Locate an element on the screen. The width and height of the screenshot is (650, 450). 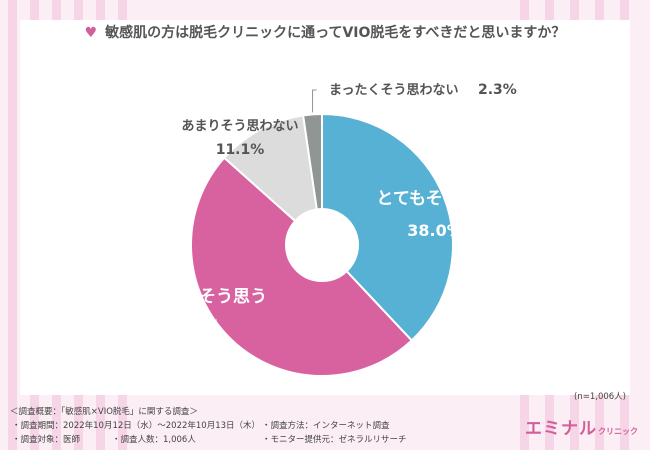
value-label-not-really: 11.1% is located at coordinates (240, 150).